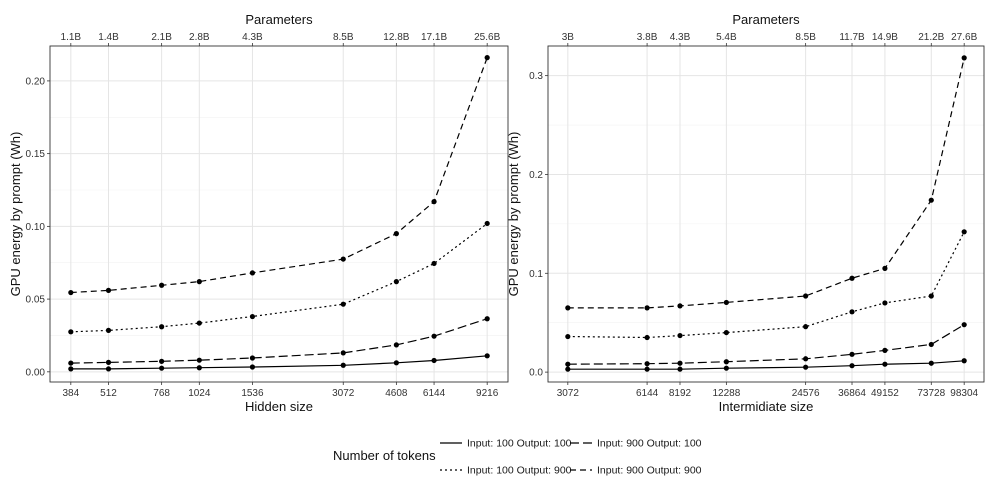  Describe the element at coordinates (519, 471) in the screenshot. I see `legend-entry-label: Input: 100 Output: 900` at that location.